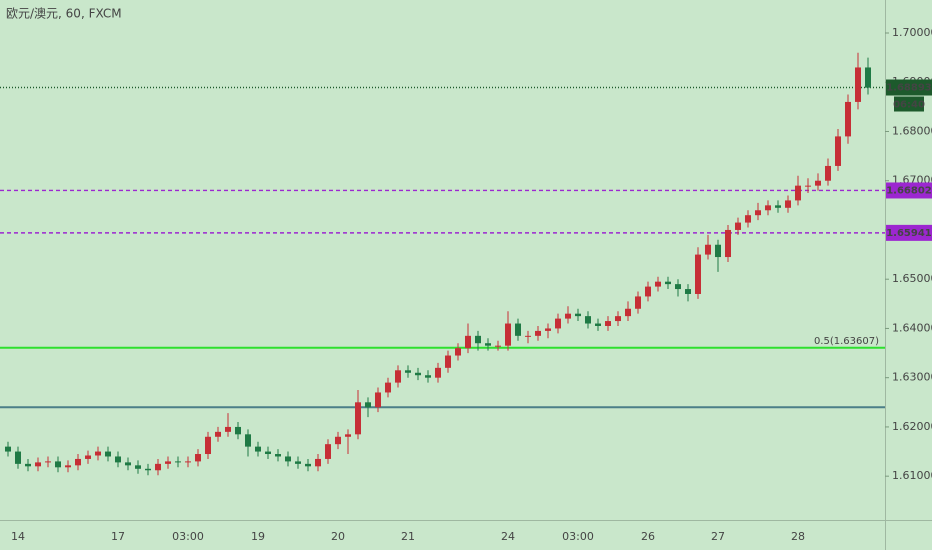 This screenshot has height=550, width=932. I want to click on price-label: 1.68893, so click(909, 88).